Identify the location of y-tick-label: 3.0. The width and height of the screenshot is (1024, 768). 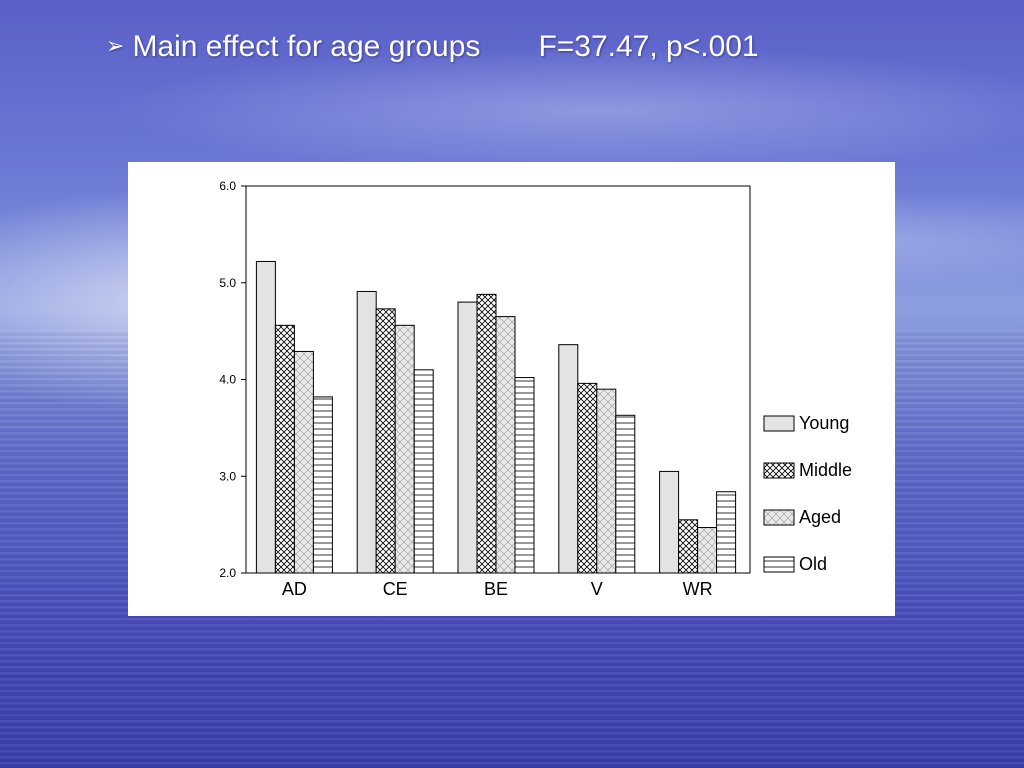
(227, 476).